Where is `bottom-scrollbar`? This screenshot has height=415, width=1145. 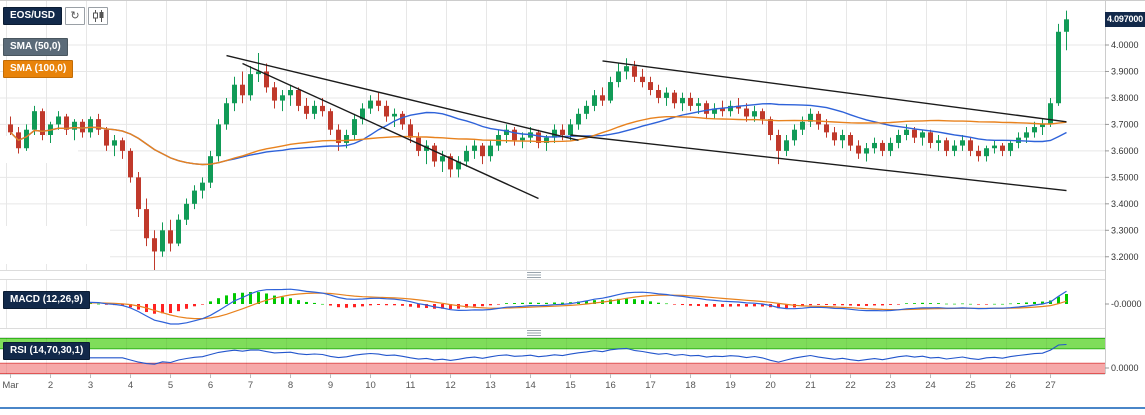
bottom-scrollbar is located at coordinates (572, 408).